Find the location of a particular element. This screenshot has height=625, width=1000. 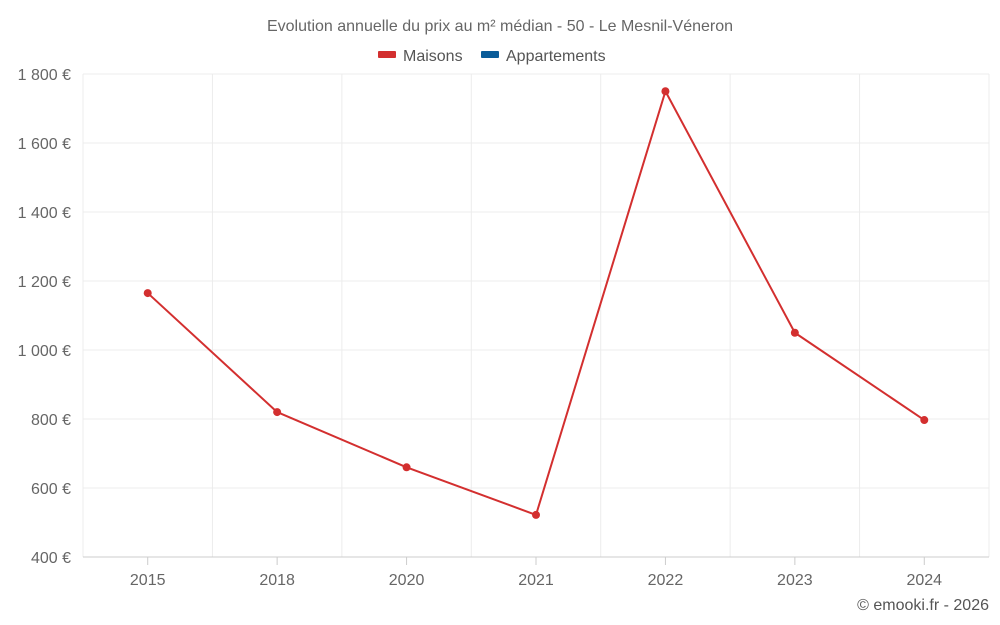

legend-swatch-appartements is located at coordinates (490, 54).